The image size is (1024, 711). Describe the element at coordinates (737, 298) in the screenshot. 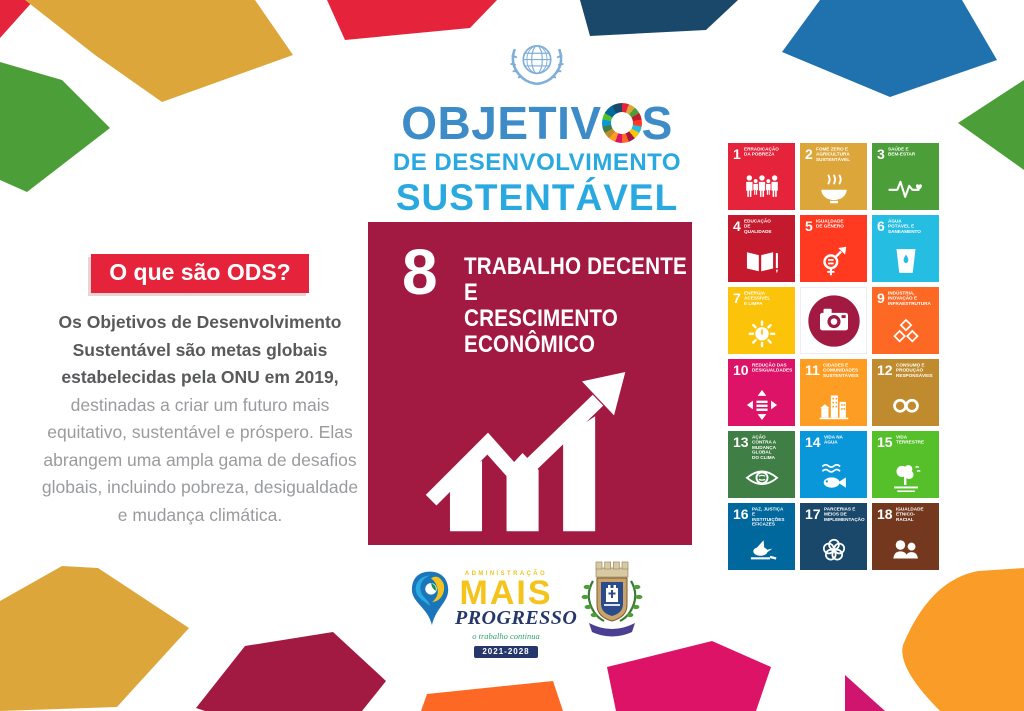

I see `sdg-tile-number: 7` at that location.